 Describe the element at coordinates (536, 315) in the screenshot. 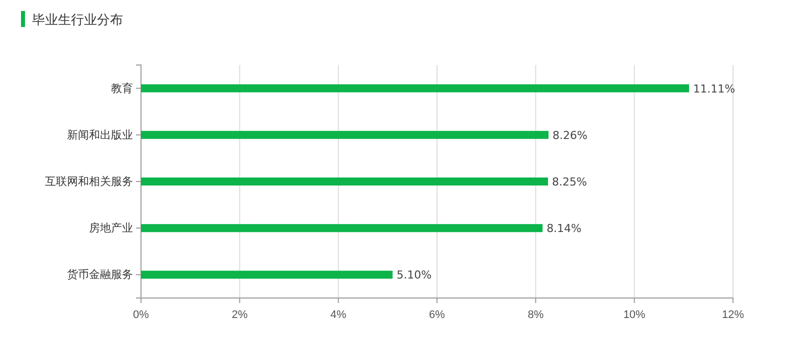

I see `x-tick-label: 8%` at that location.